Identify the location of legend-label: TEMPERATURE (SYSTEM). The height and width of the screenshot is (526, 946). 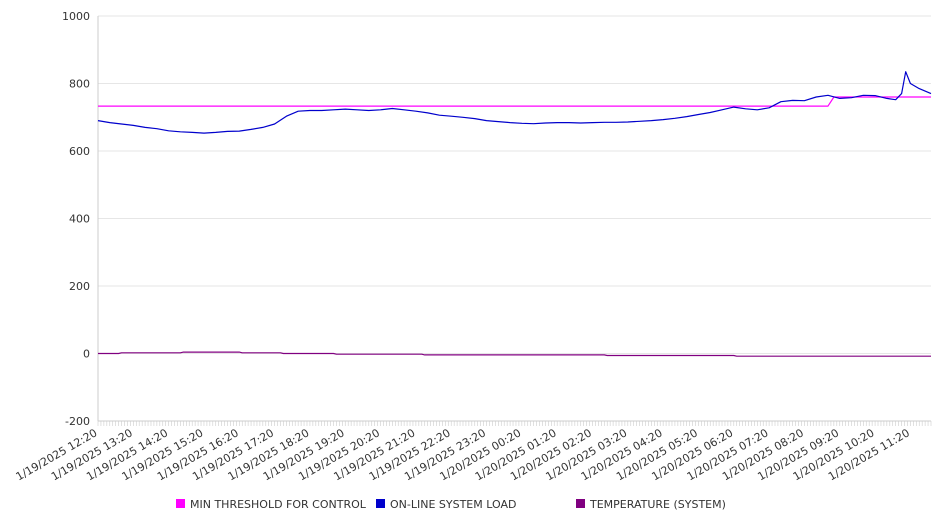
(657, 504).